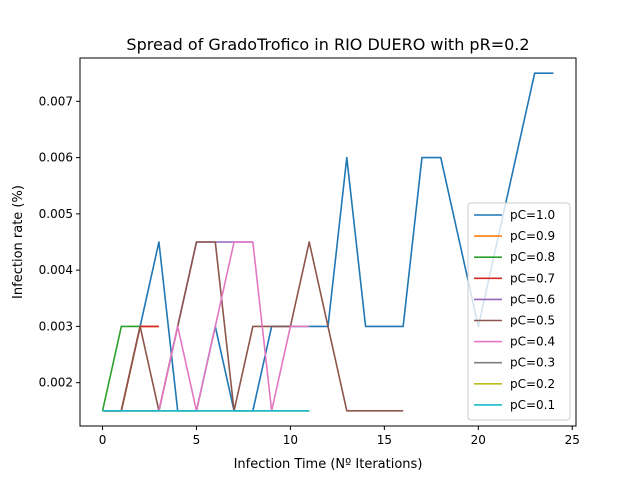 The image size is (640, 480). What do you see at coordinates (532, 342) in the screenshot?
I see `legend-label: pC=0.4` at bounding box center [532, 342].